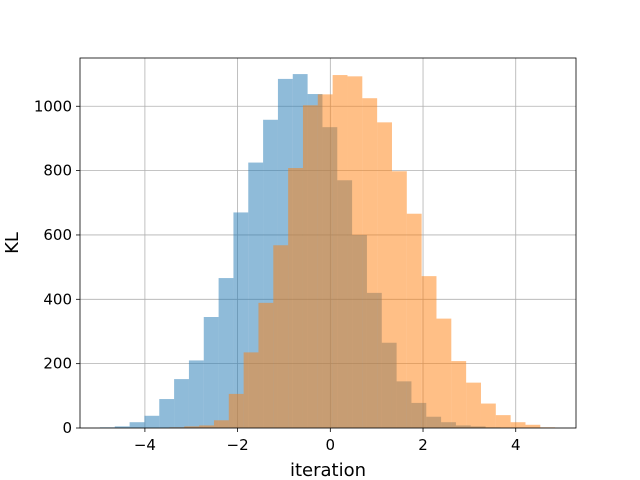 Image resolution: width=640 pixels, height=480 pixels. What do you see at coordinates (57, 299) in the screenshot?
I see `y-tick-label: 400` at bounding box center [57, 299].